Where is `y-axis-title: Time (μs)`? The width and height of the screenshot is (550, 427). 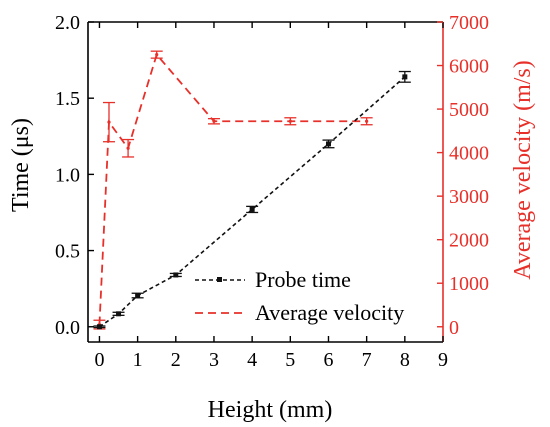
y-axis-title: Time (μs) is located at coordinates (21, 165).